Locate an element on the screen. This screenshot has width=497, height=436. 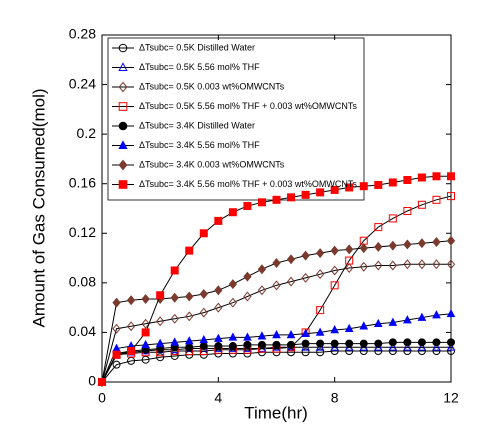
legend-label: ΔTsubc= 0.5K Distilled Water is located at coordinates (197, 47).